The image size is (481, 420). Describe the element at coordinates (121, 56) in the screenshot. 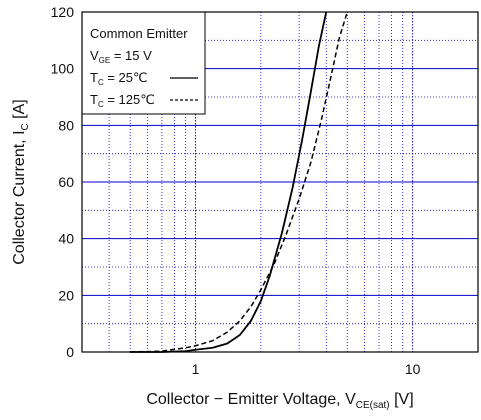

I see `legend-condition-vge: VGE = 15 V` at that location.